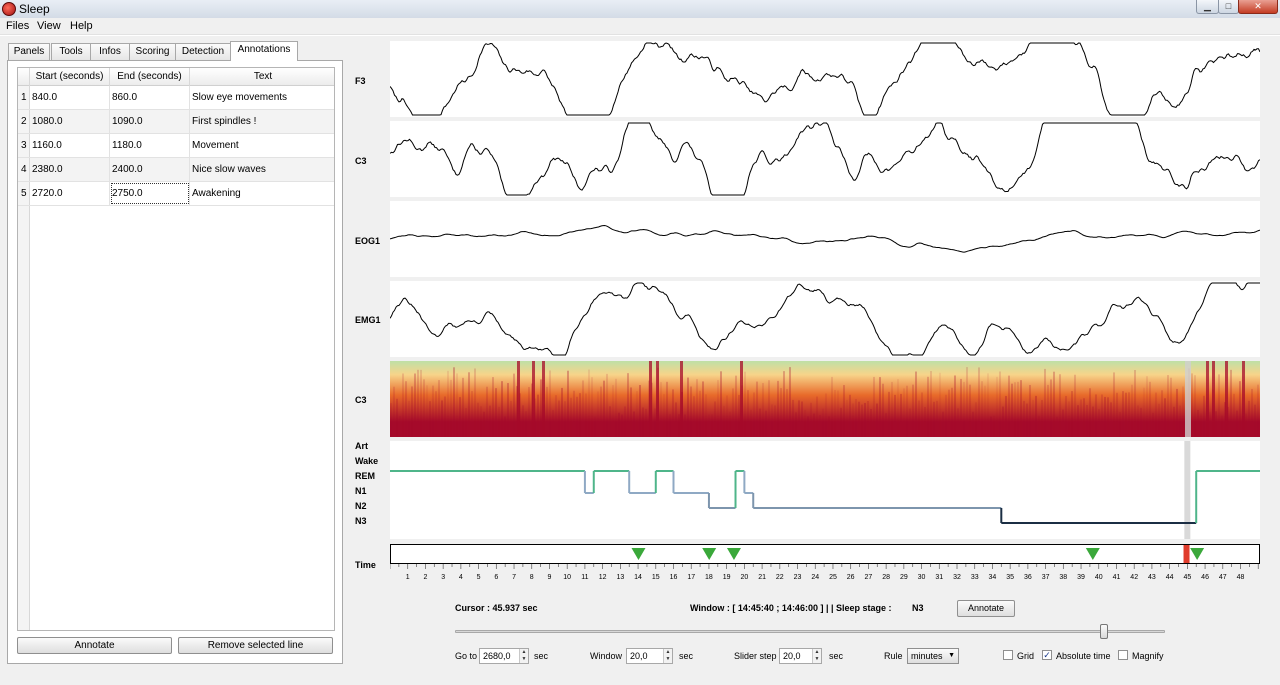 The image size is (1280, 685). What do you see at coordinates (1028, 577) in the screenshot?
I see `ruler-tick-label: 36` at bounding box center [1028, 577].